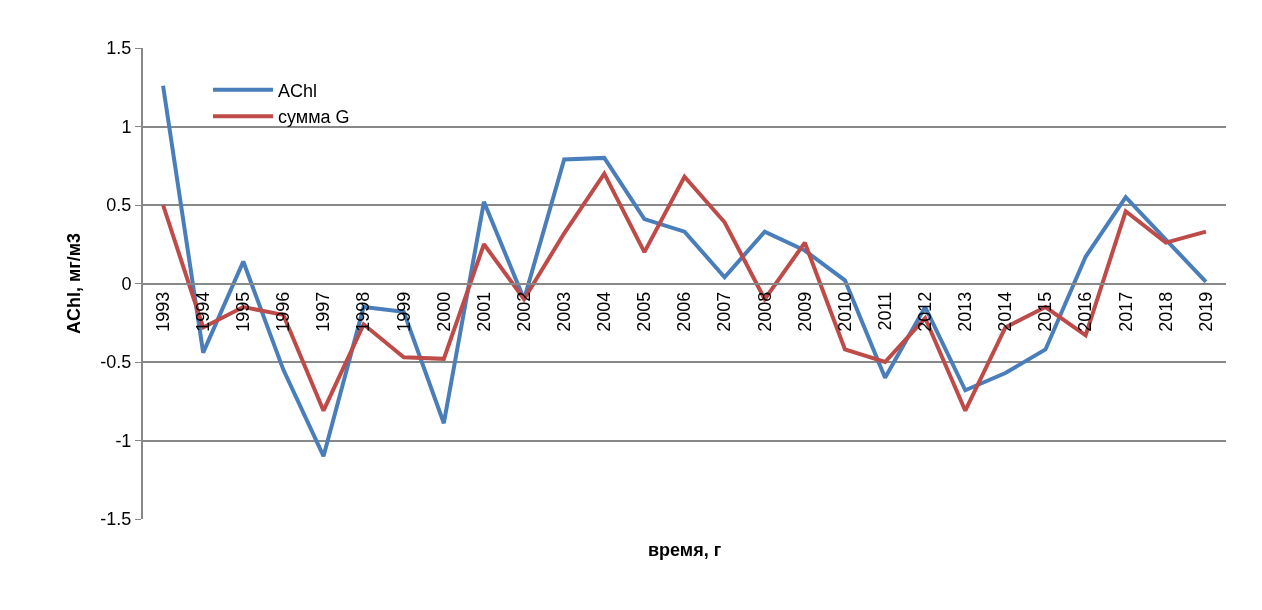 This screenshot has width=1262, height=610. What do you see at coordinates (116, 519) in the screenshot?
I see `y-tick-label: -1.5` at bounding box center [116, 519].